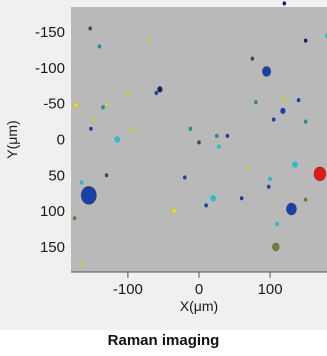 This screenshot has width=327, height=356. What do you see at coordinates (50, 140) in the screenshot?
I see `y-axis: -150 -100 -50 0 50 100 150` at bounding box center [50, 140].